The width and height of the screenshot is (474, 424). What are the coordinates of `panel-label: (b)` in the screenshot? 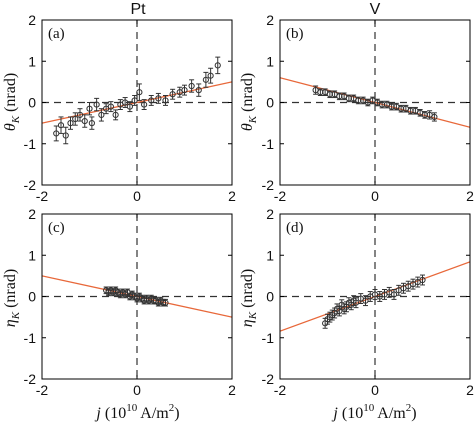 It's located at (295, 34).